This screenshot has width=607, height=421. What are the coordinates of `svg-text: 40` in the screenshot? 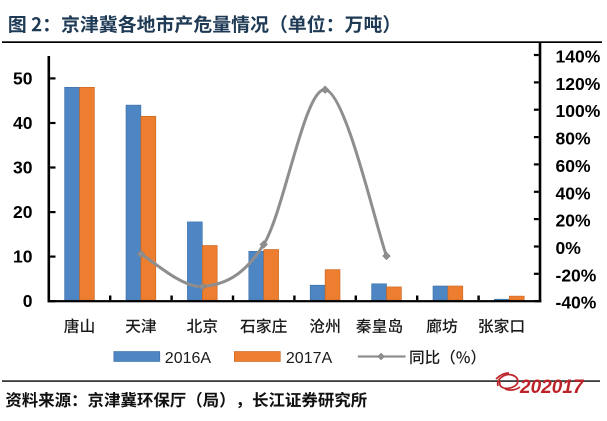 It's located at (23, 123).